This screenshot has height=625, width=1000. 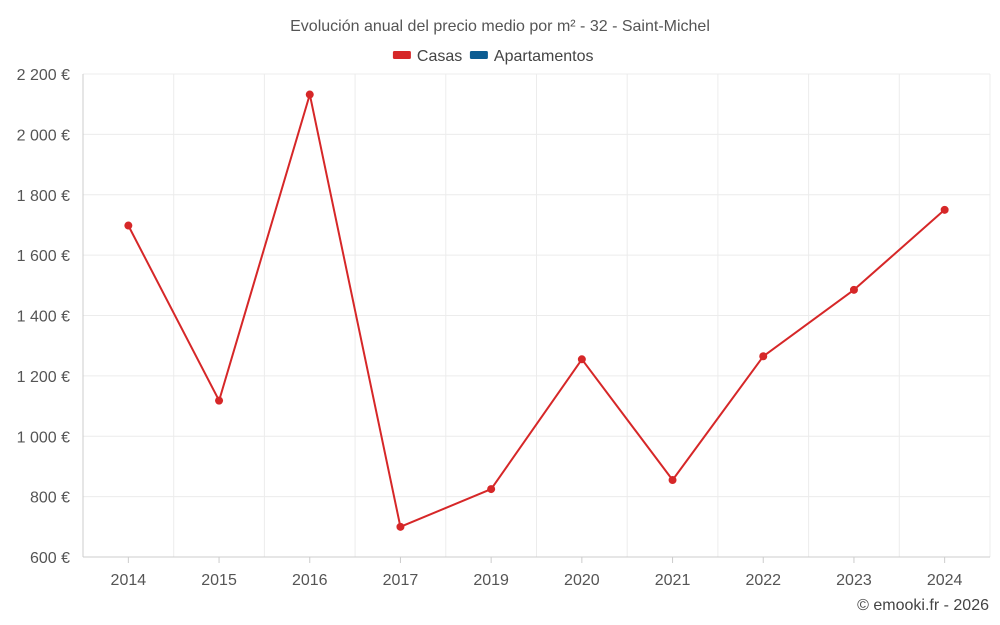 What do you see at coordinates (43, 317) in the screenshot?
I see `y-tick-label: 1 400 €` at bounding box center [43, 317].